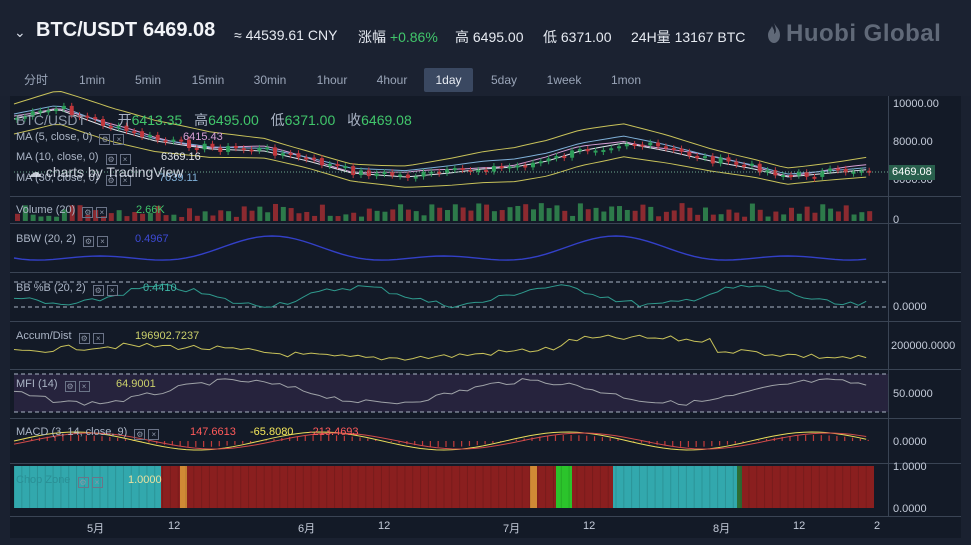  I want to click on ma30-controls: ⚙ ×, so click(119, 180).